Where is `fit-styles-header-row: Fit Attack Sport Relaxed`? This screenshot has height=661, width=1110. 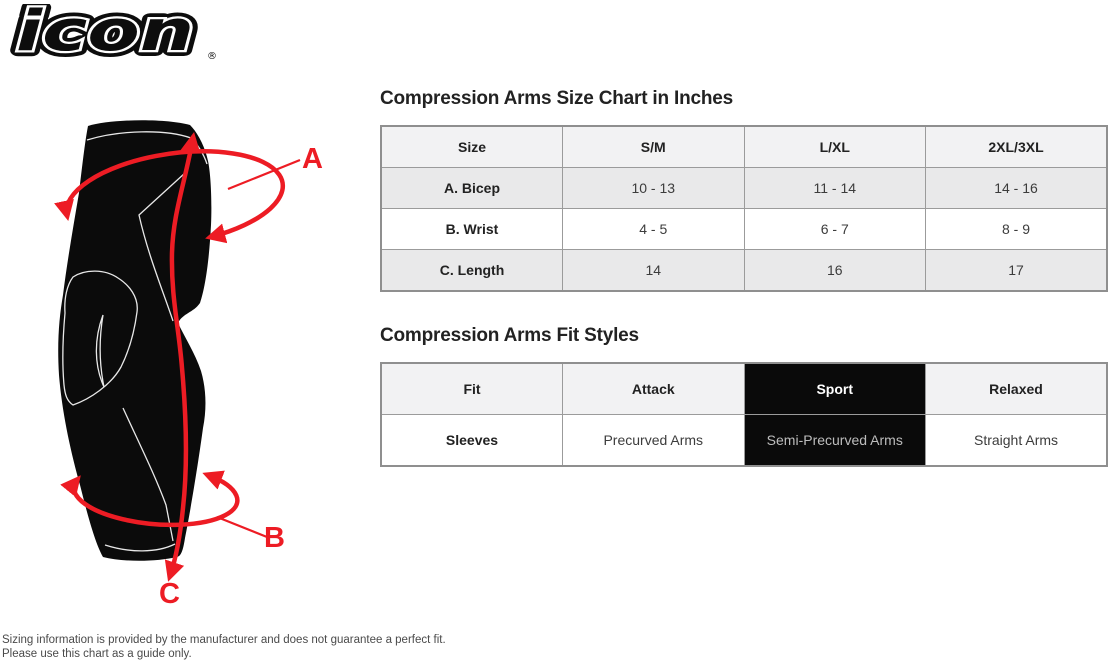 fit-styles-header-row: Fit Attack Sport Relaxed is located at coordinates (744, 388).